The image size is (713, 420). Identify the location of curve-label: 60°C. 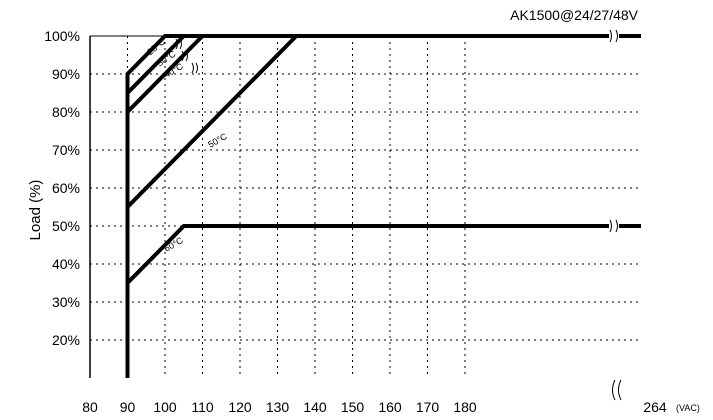
(173, 244).